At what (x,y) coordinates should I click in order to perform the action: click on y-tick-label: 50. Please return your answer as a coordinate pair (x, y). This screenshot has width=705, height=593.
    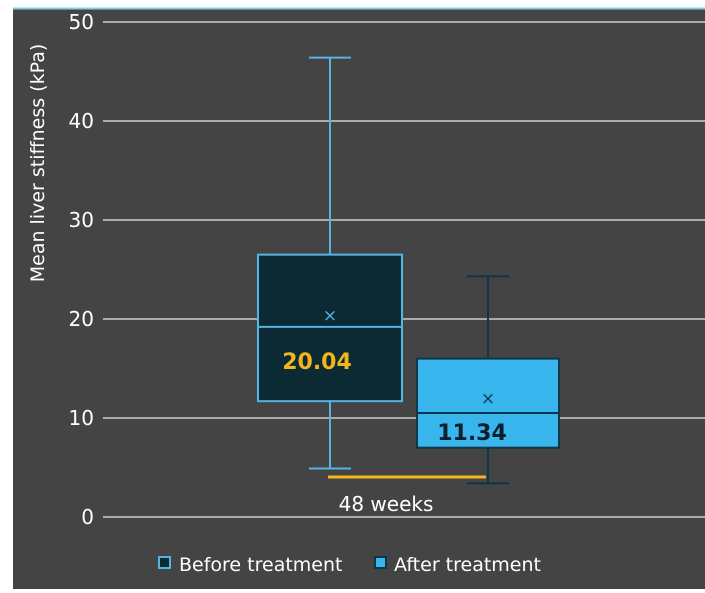
    Looking at the image, I should click on (81, 22).